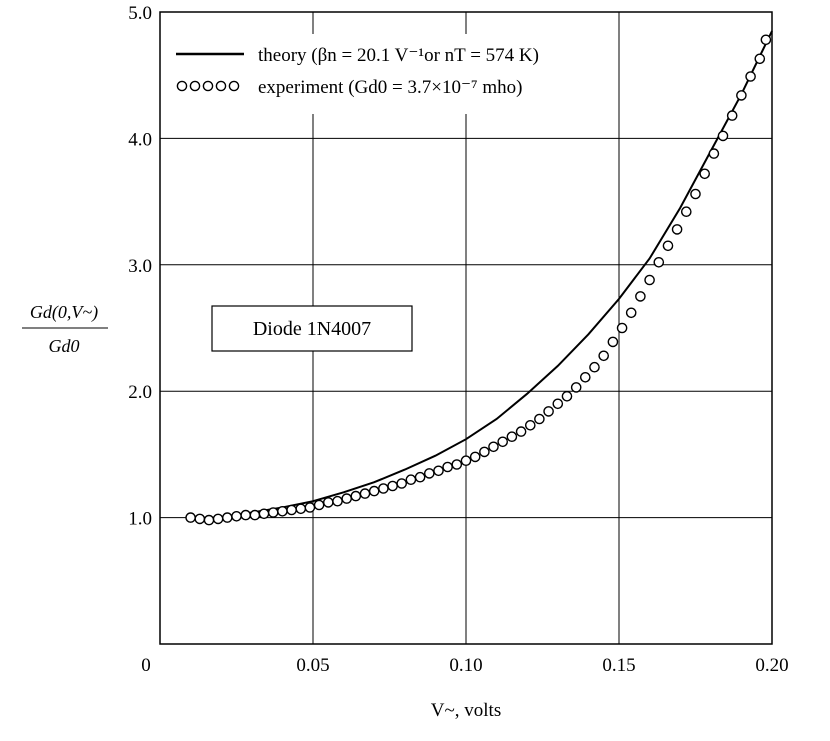 The width and height of the screenshot is (830, 741). I want to click on y-tick-label: 5.0, so click(140, 13).